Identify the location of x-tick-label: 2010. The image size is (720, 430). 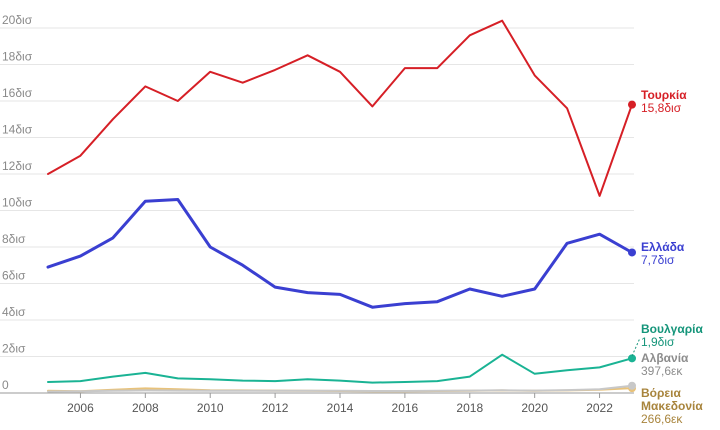
(210, 408).